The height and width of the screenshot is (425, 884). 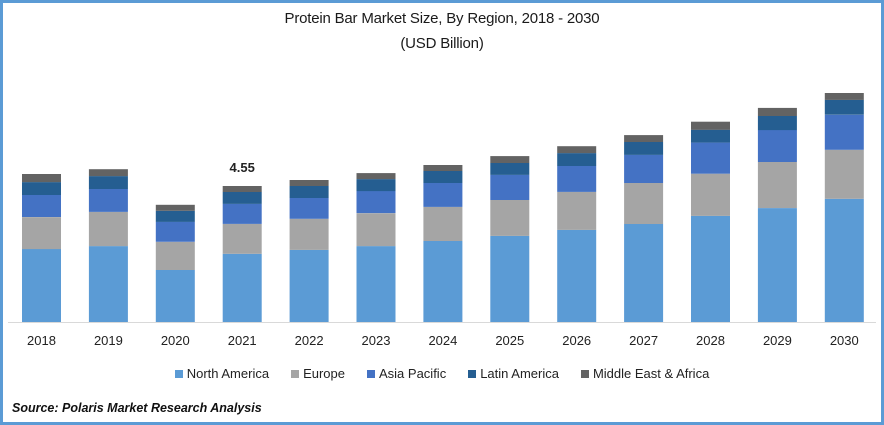 What do you see at coordinates (242, 287) in the screenshot?
I see `bar-segment-north-america-2021` at bounding box center [242, 287].